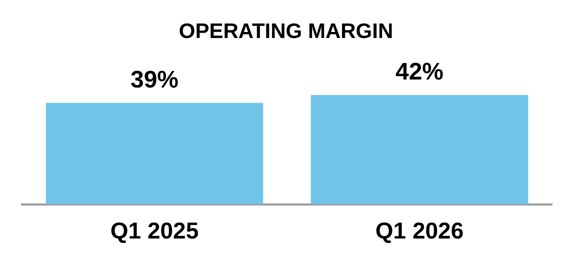 This screenshot has height=280, width=572. Describe the element at coordinates (154, 231) in the screenshot. I see `x-tick-label: Q1 2025` at that location.